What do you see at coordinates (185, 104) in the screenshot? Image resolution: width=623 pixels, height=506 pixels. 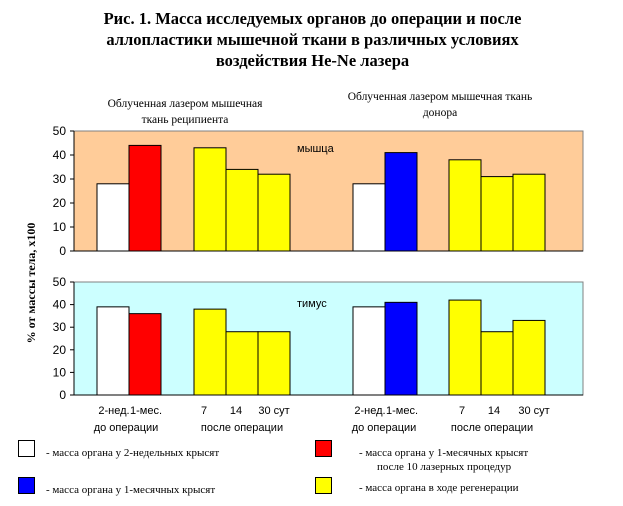 I see `recipient-subtitle-line-1: Облученная лазером мышечная` at bounding box center [185, 104].